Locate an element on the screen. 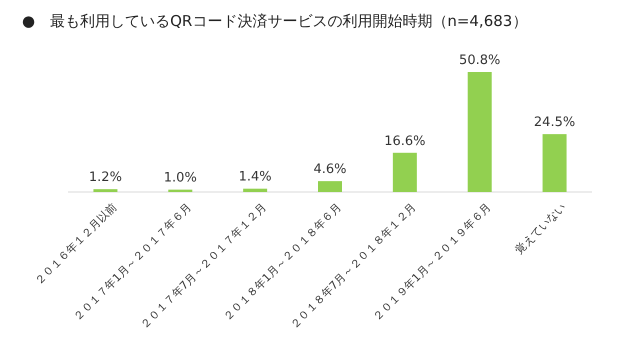 This screenshot has width=620, height=340. data-label: 24.5% is located at coordinates (555, 122).